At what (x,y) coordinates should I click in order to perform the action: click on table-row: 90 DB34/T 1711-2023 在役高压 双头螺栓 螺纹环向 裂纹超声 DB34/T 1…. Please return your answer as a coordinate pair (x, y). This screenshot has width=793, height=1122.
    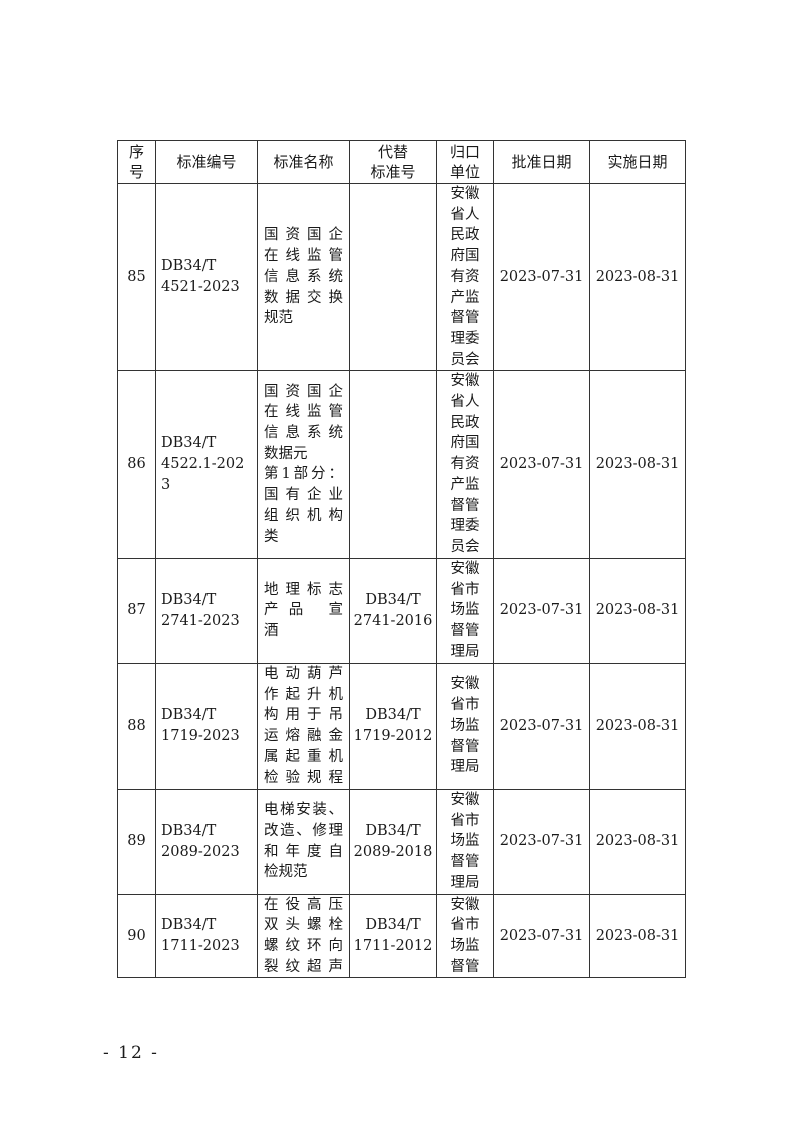
    Looking at the image, I should click on (401, 936).